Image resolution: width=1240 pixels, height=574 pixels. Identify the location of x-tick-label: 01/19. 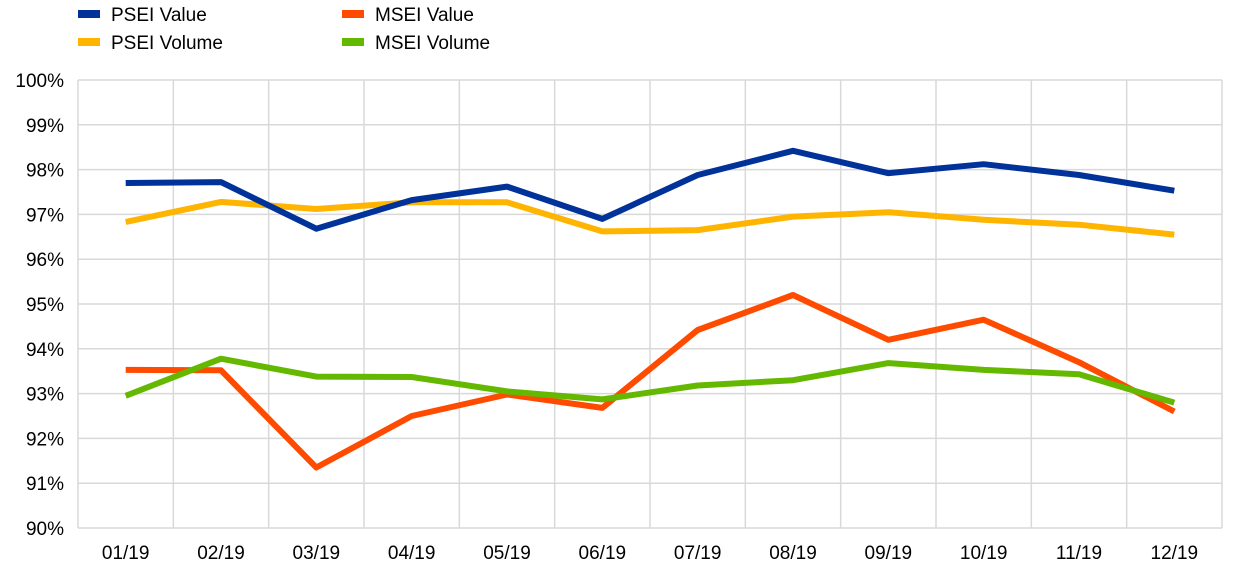
(126, 553).